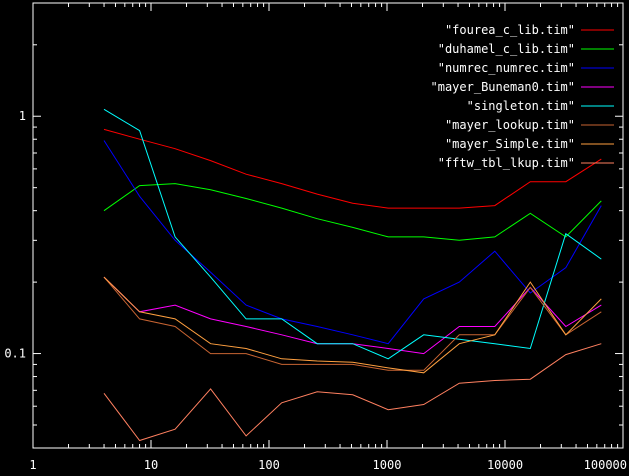 The width and height of the screenshot is (629, 476). What do you see at coordinates (387, 465) in the screenshot?
I see `x-tick-label: 1000` at bounding box center [387, 465].